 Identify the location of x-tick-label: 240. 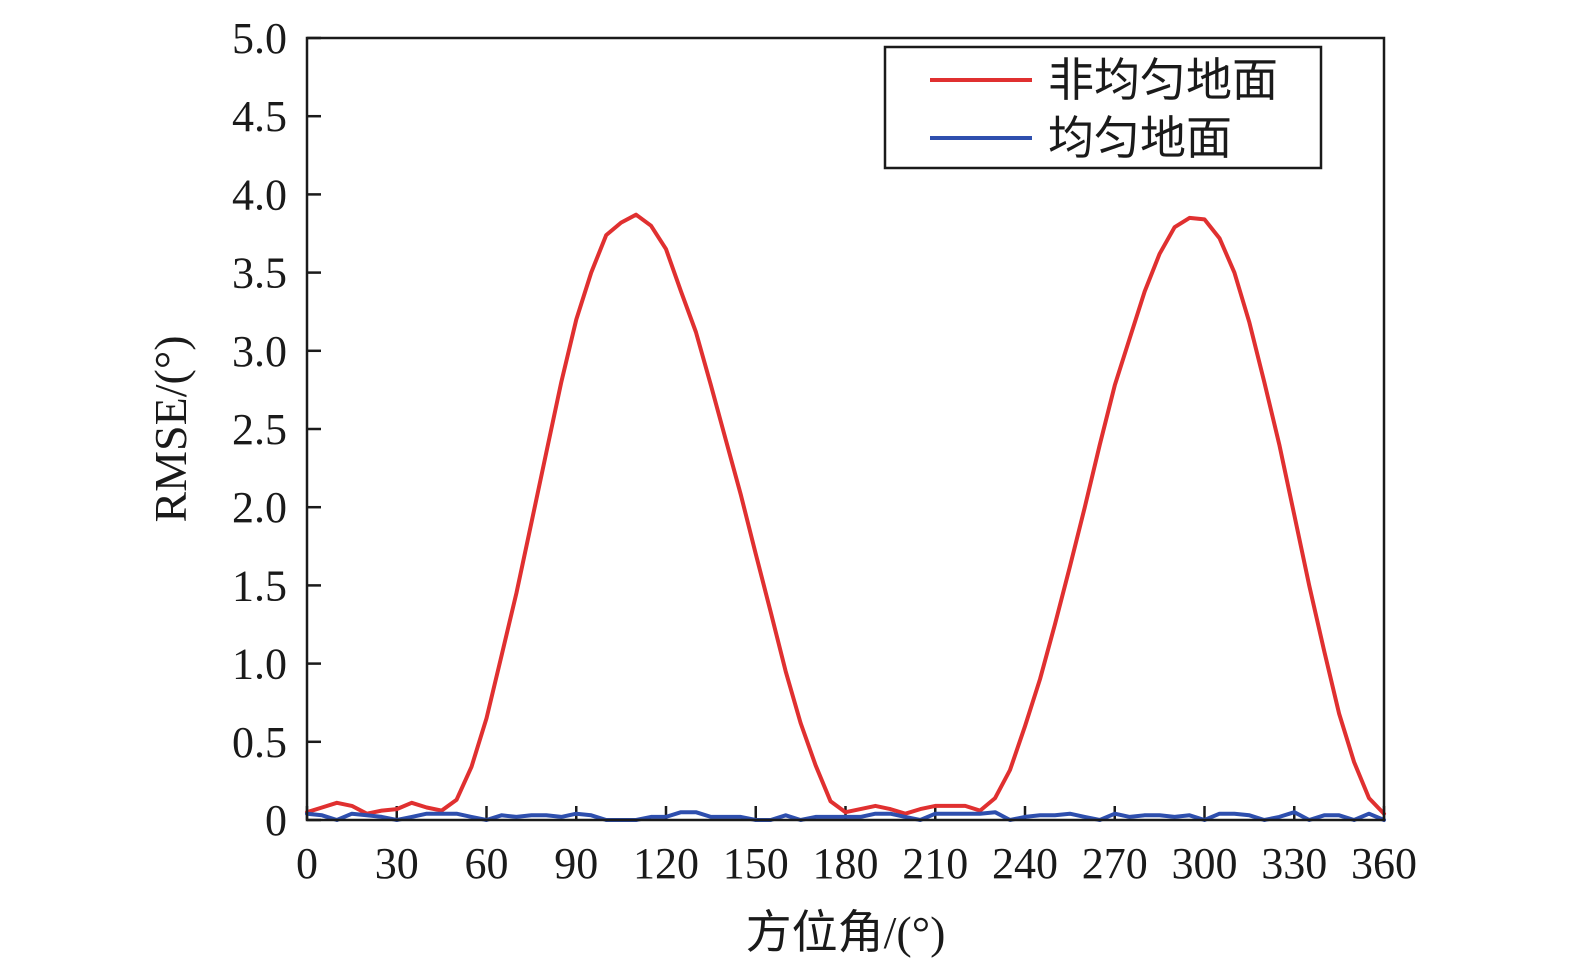
(1025, 863).